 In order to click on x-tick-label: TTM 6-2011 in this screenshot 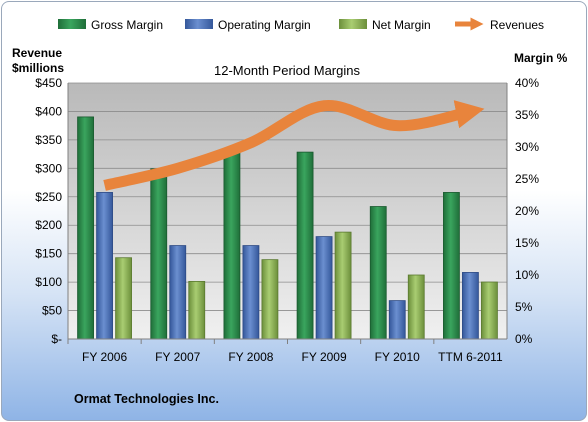, I will do `click(470, 357)`.